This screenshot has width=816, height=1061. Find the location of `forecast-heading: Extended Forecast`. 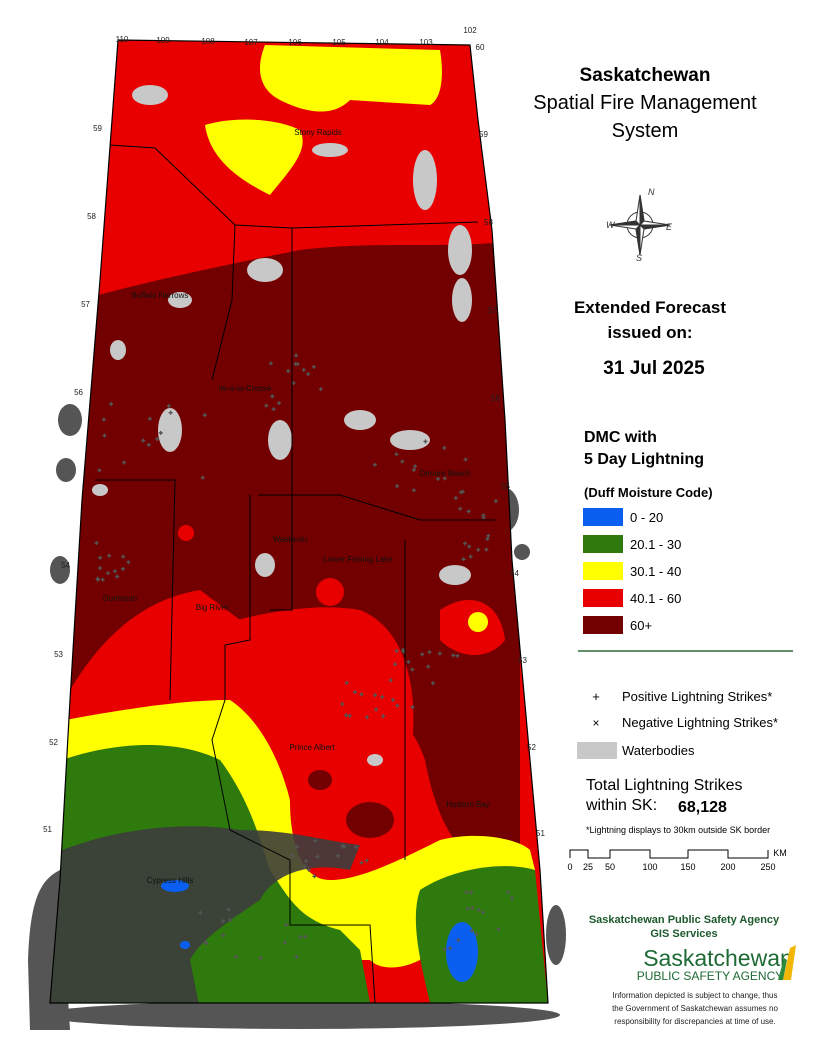

forecast-heading: Extended Forecast is located at coordinates (650, 307).